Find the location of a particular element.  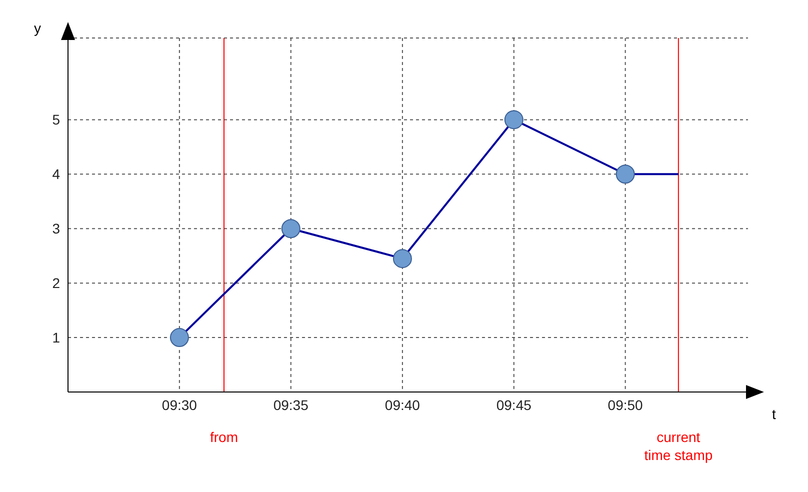

x-tick-label: 09:50 is located at coordinates (626, 404).